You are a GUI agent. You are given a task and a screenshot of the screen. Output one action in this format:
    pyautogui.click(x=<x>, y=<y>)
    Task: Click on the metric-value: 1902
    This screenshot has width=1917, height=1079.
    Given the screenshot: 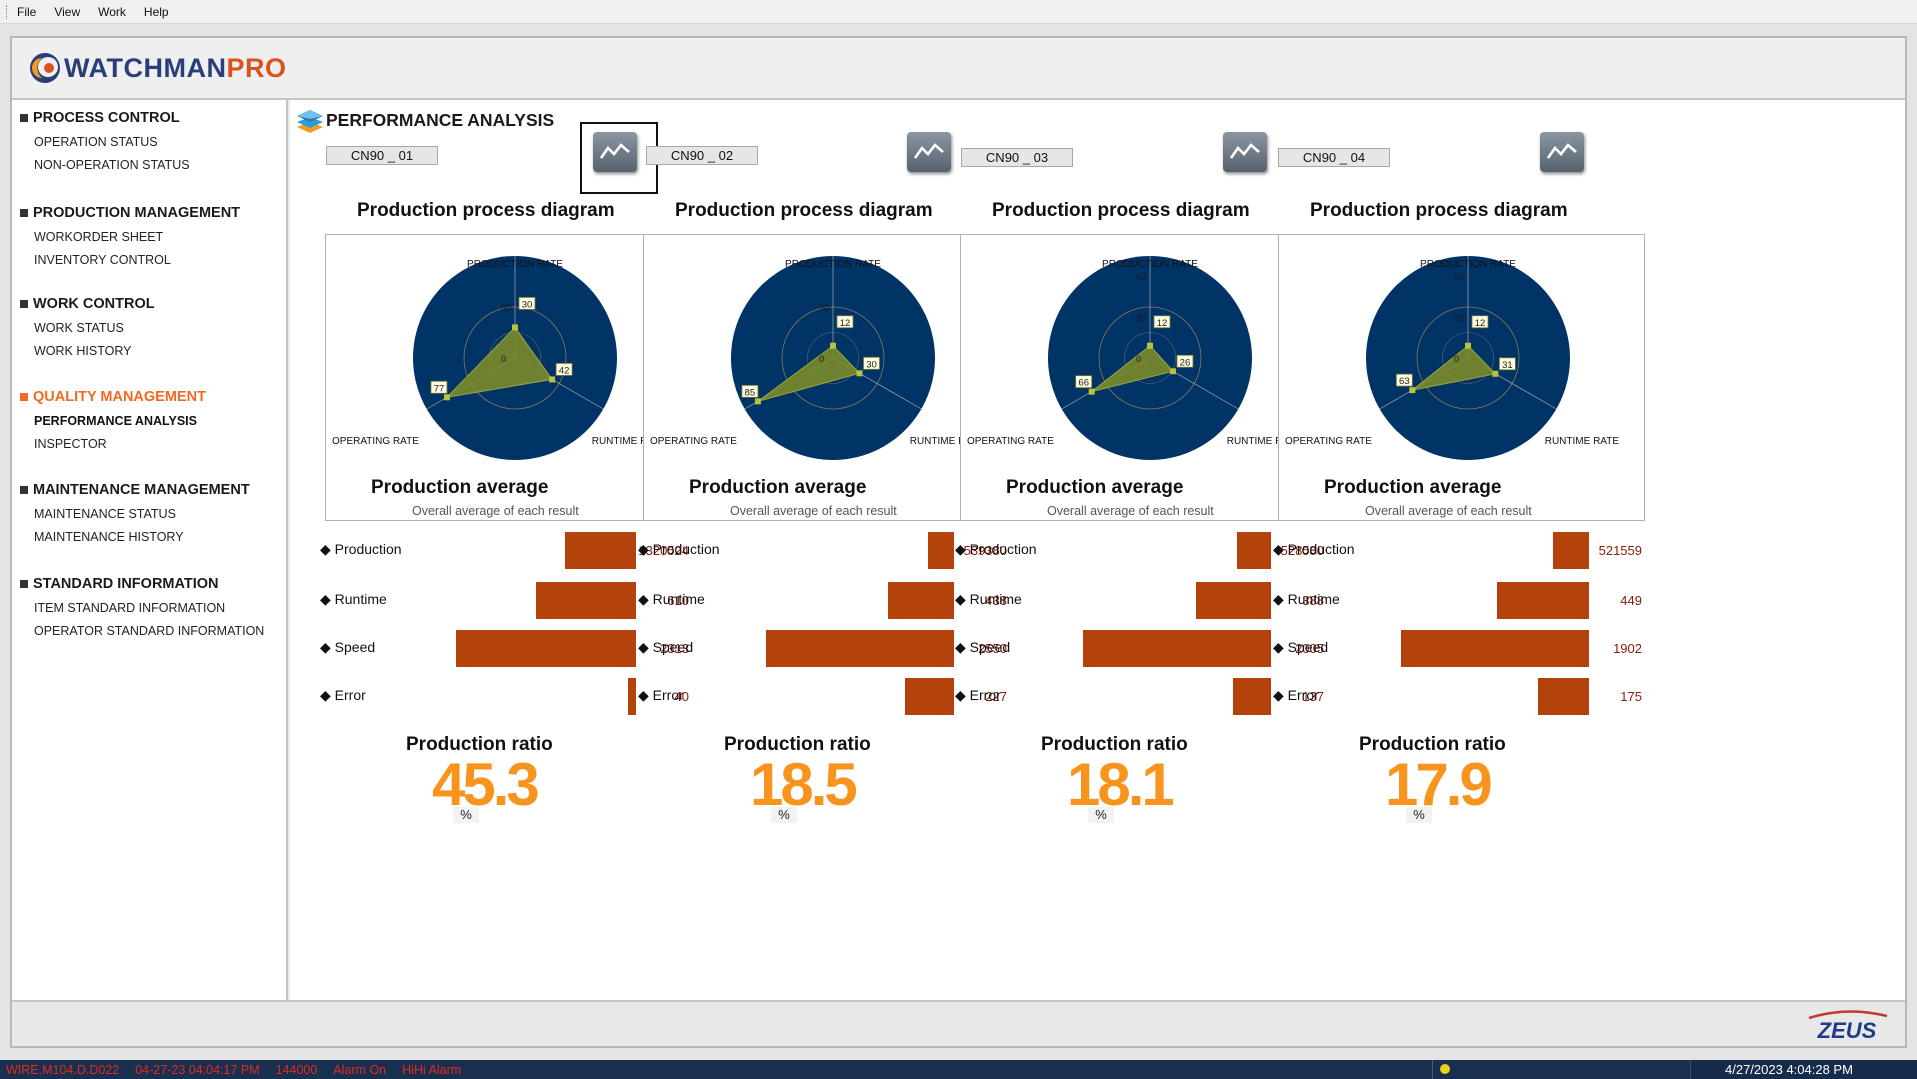 What is the action you would take?
    pyautogui.click(x=1627, y=648)
    